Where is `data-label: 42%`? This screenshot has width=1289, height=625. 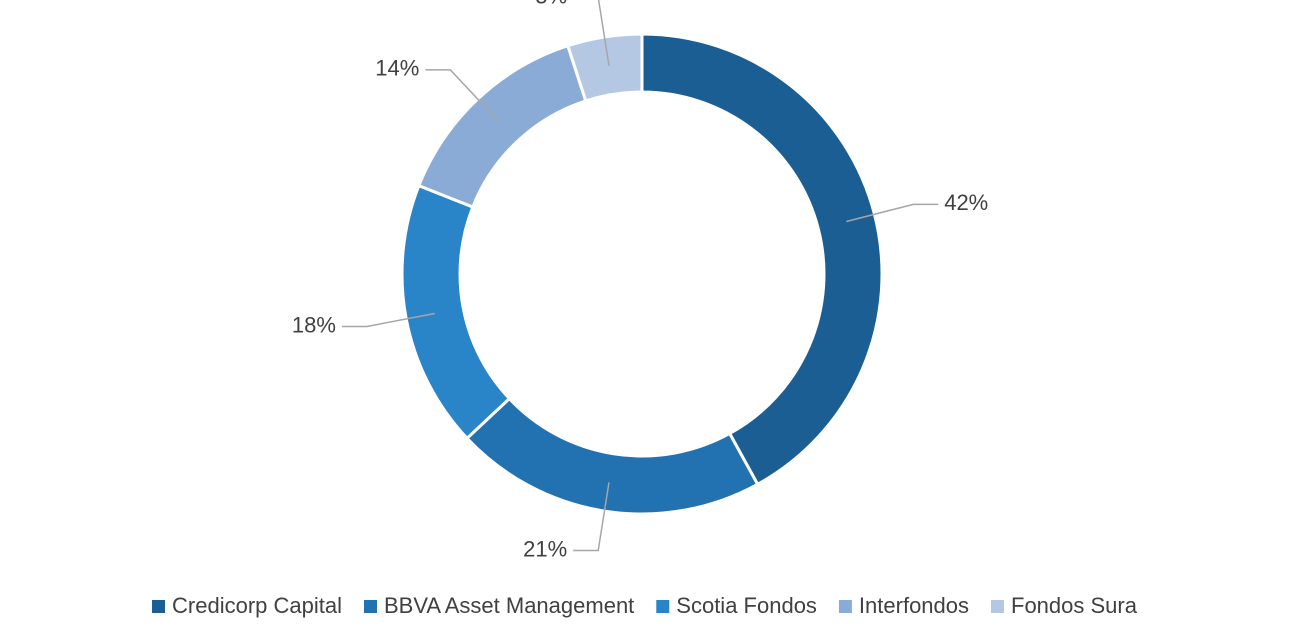
data-label: 42% is located at coordinates (966, 202).